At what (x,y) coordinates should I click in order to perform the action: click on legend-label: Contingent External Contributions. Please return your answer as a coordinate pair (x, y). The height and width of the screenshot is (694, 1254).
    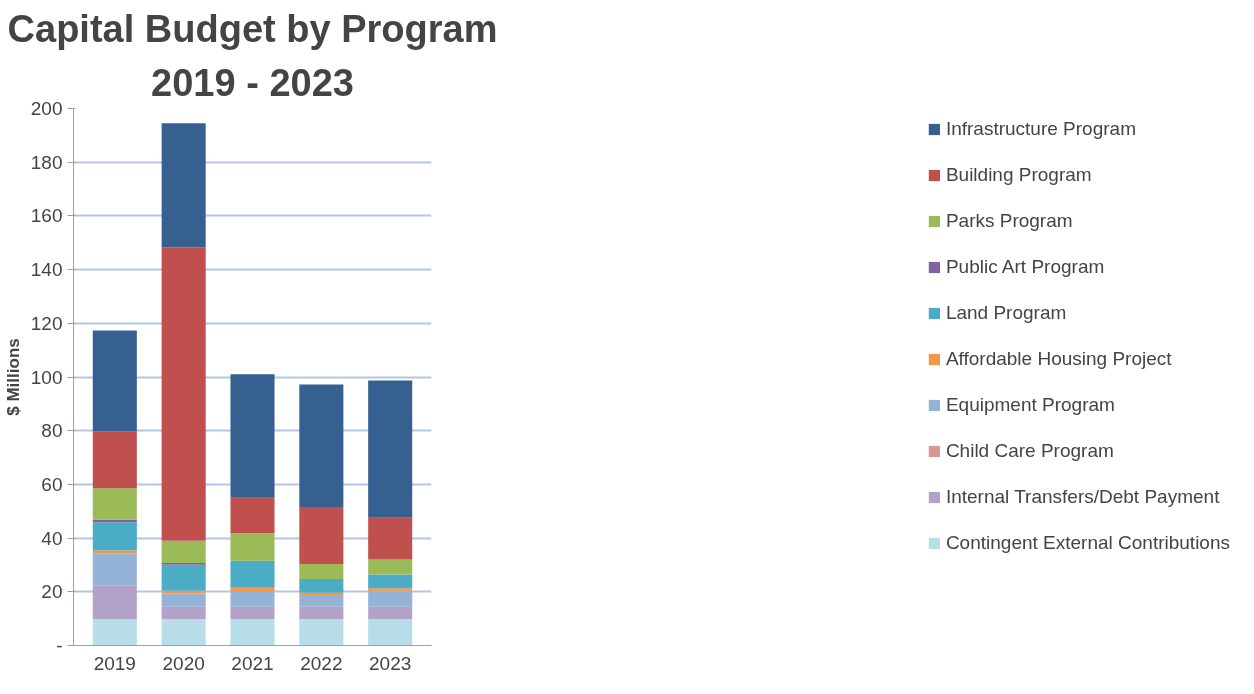
    Looking at the image, I should click on (1087, 543).